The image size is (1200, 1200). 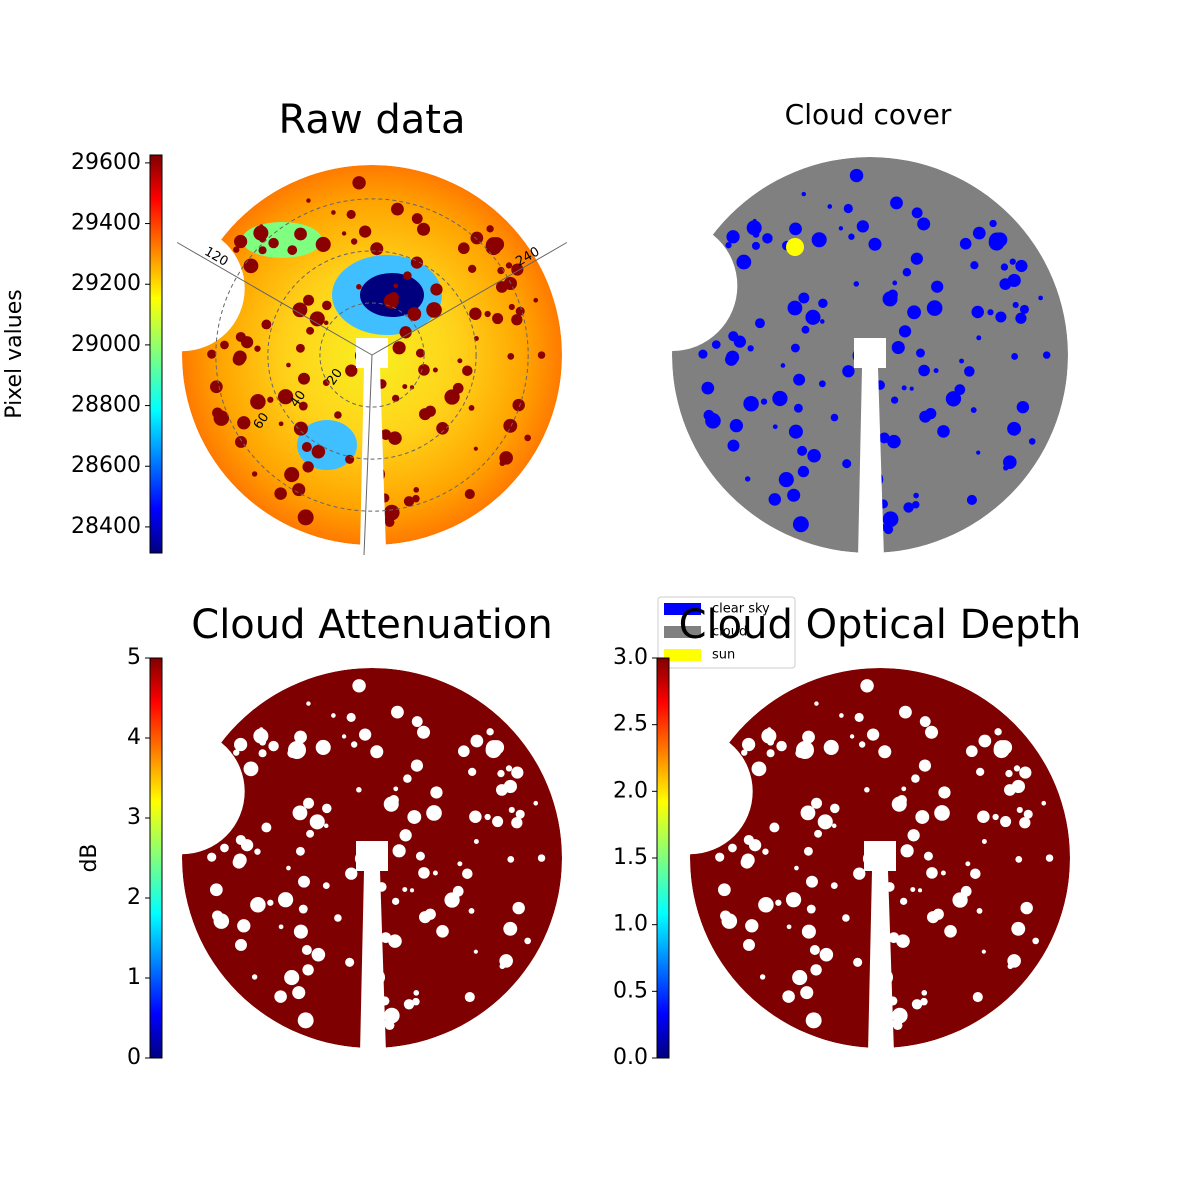 I want to click on legend-label: clear sky, so click(x=741, y=609).